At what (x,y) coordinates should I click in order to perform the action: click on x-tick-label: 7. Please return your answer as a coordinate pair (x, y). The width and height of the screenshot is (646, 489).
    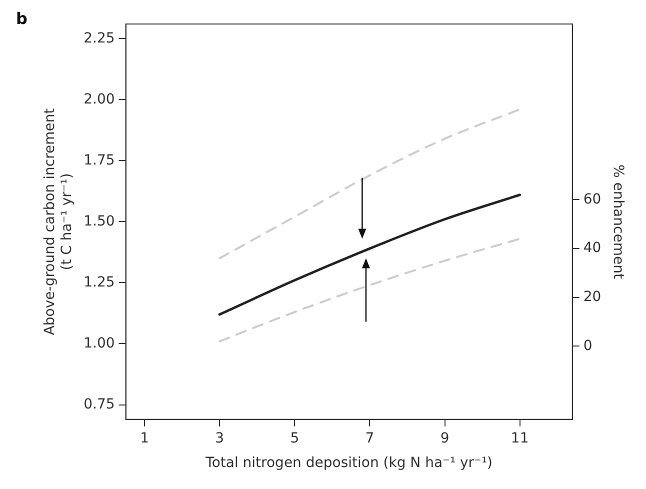
    Looking at the image, I should click on (369, 438).